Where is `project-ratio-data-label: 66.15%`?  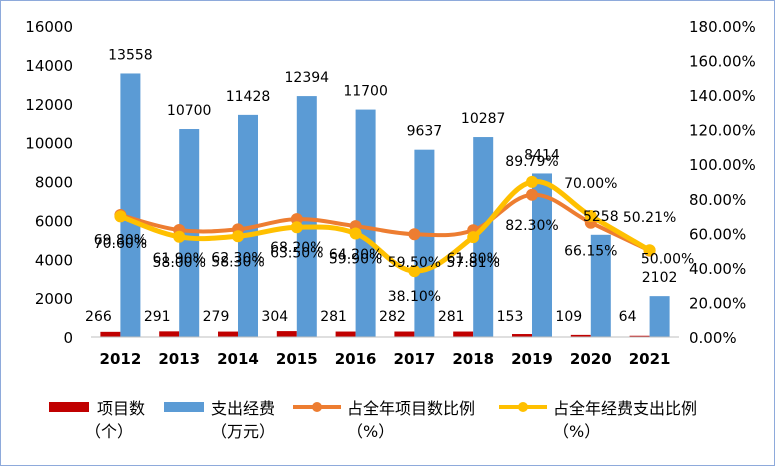 project-ratio-data-label: 66.15% is located at coordinates (590, 252).